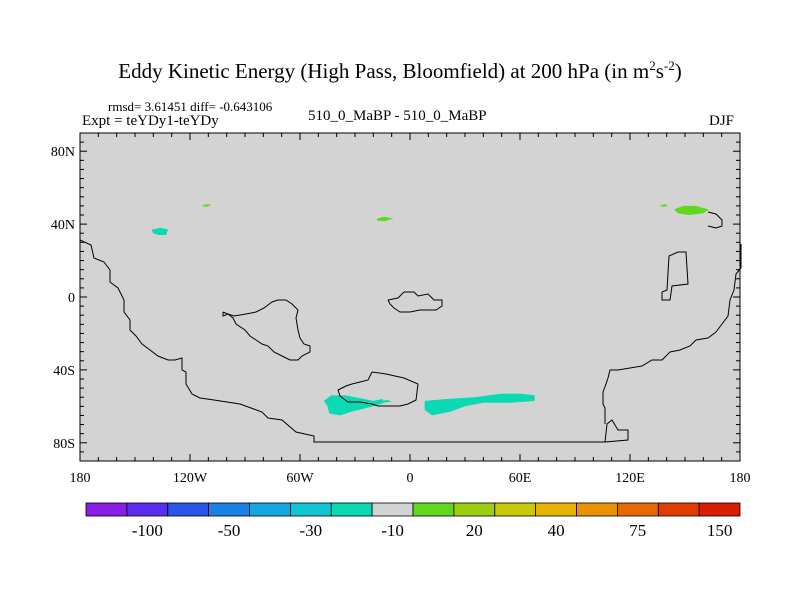 The width and height of the screenshot is (800, 600). I want to click on case-label: 510_0_MaBP - 510_0_MaBP, so click(397, 116).